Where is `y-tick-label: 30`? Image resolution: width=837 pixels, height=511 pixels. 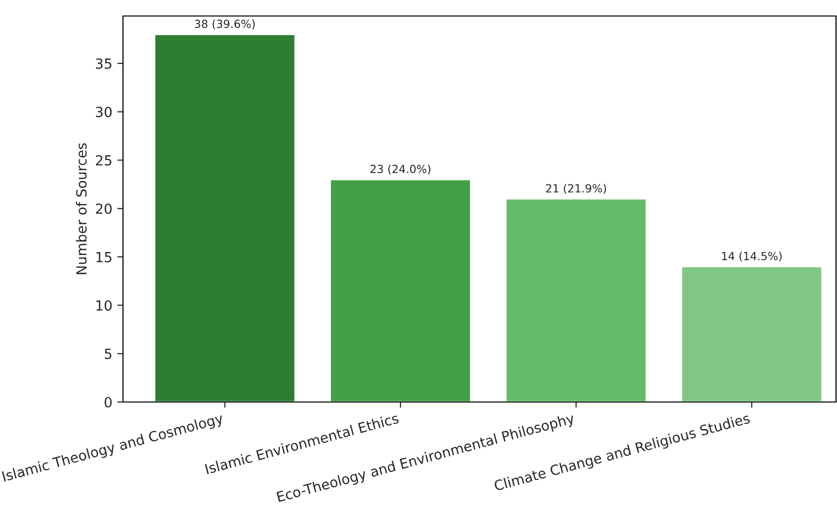
y-tick-label: 30 is located at coordinates (104, 112).